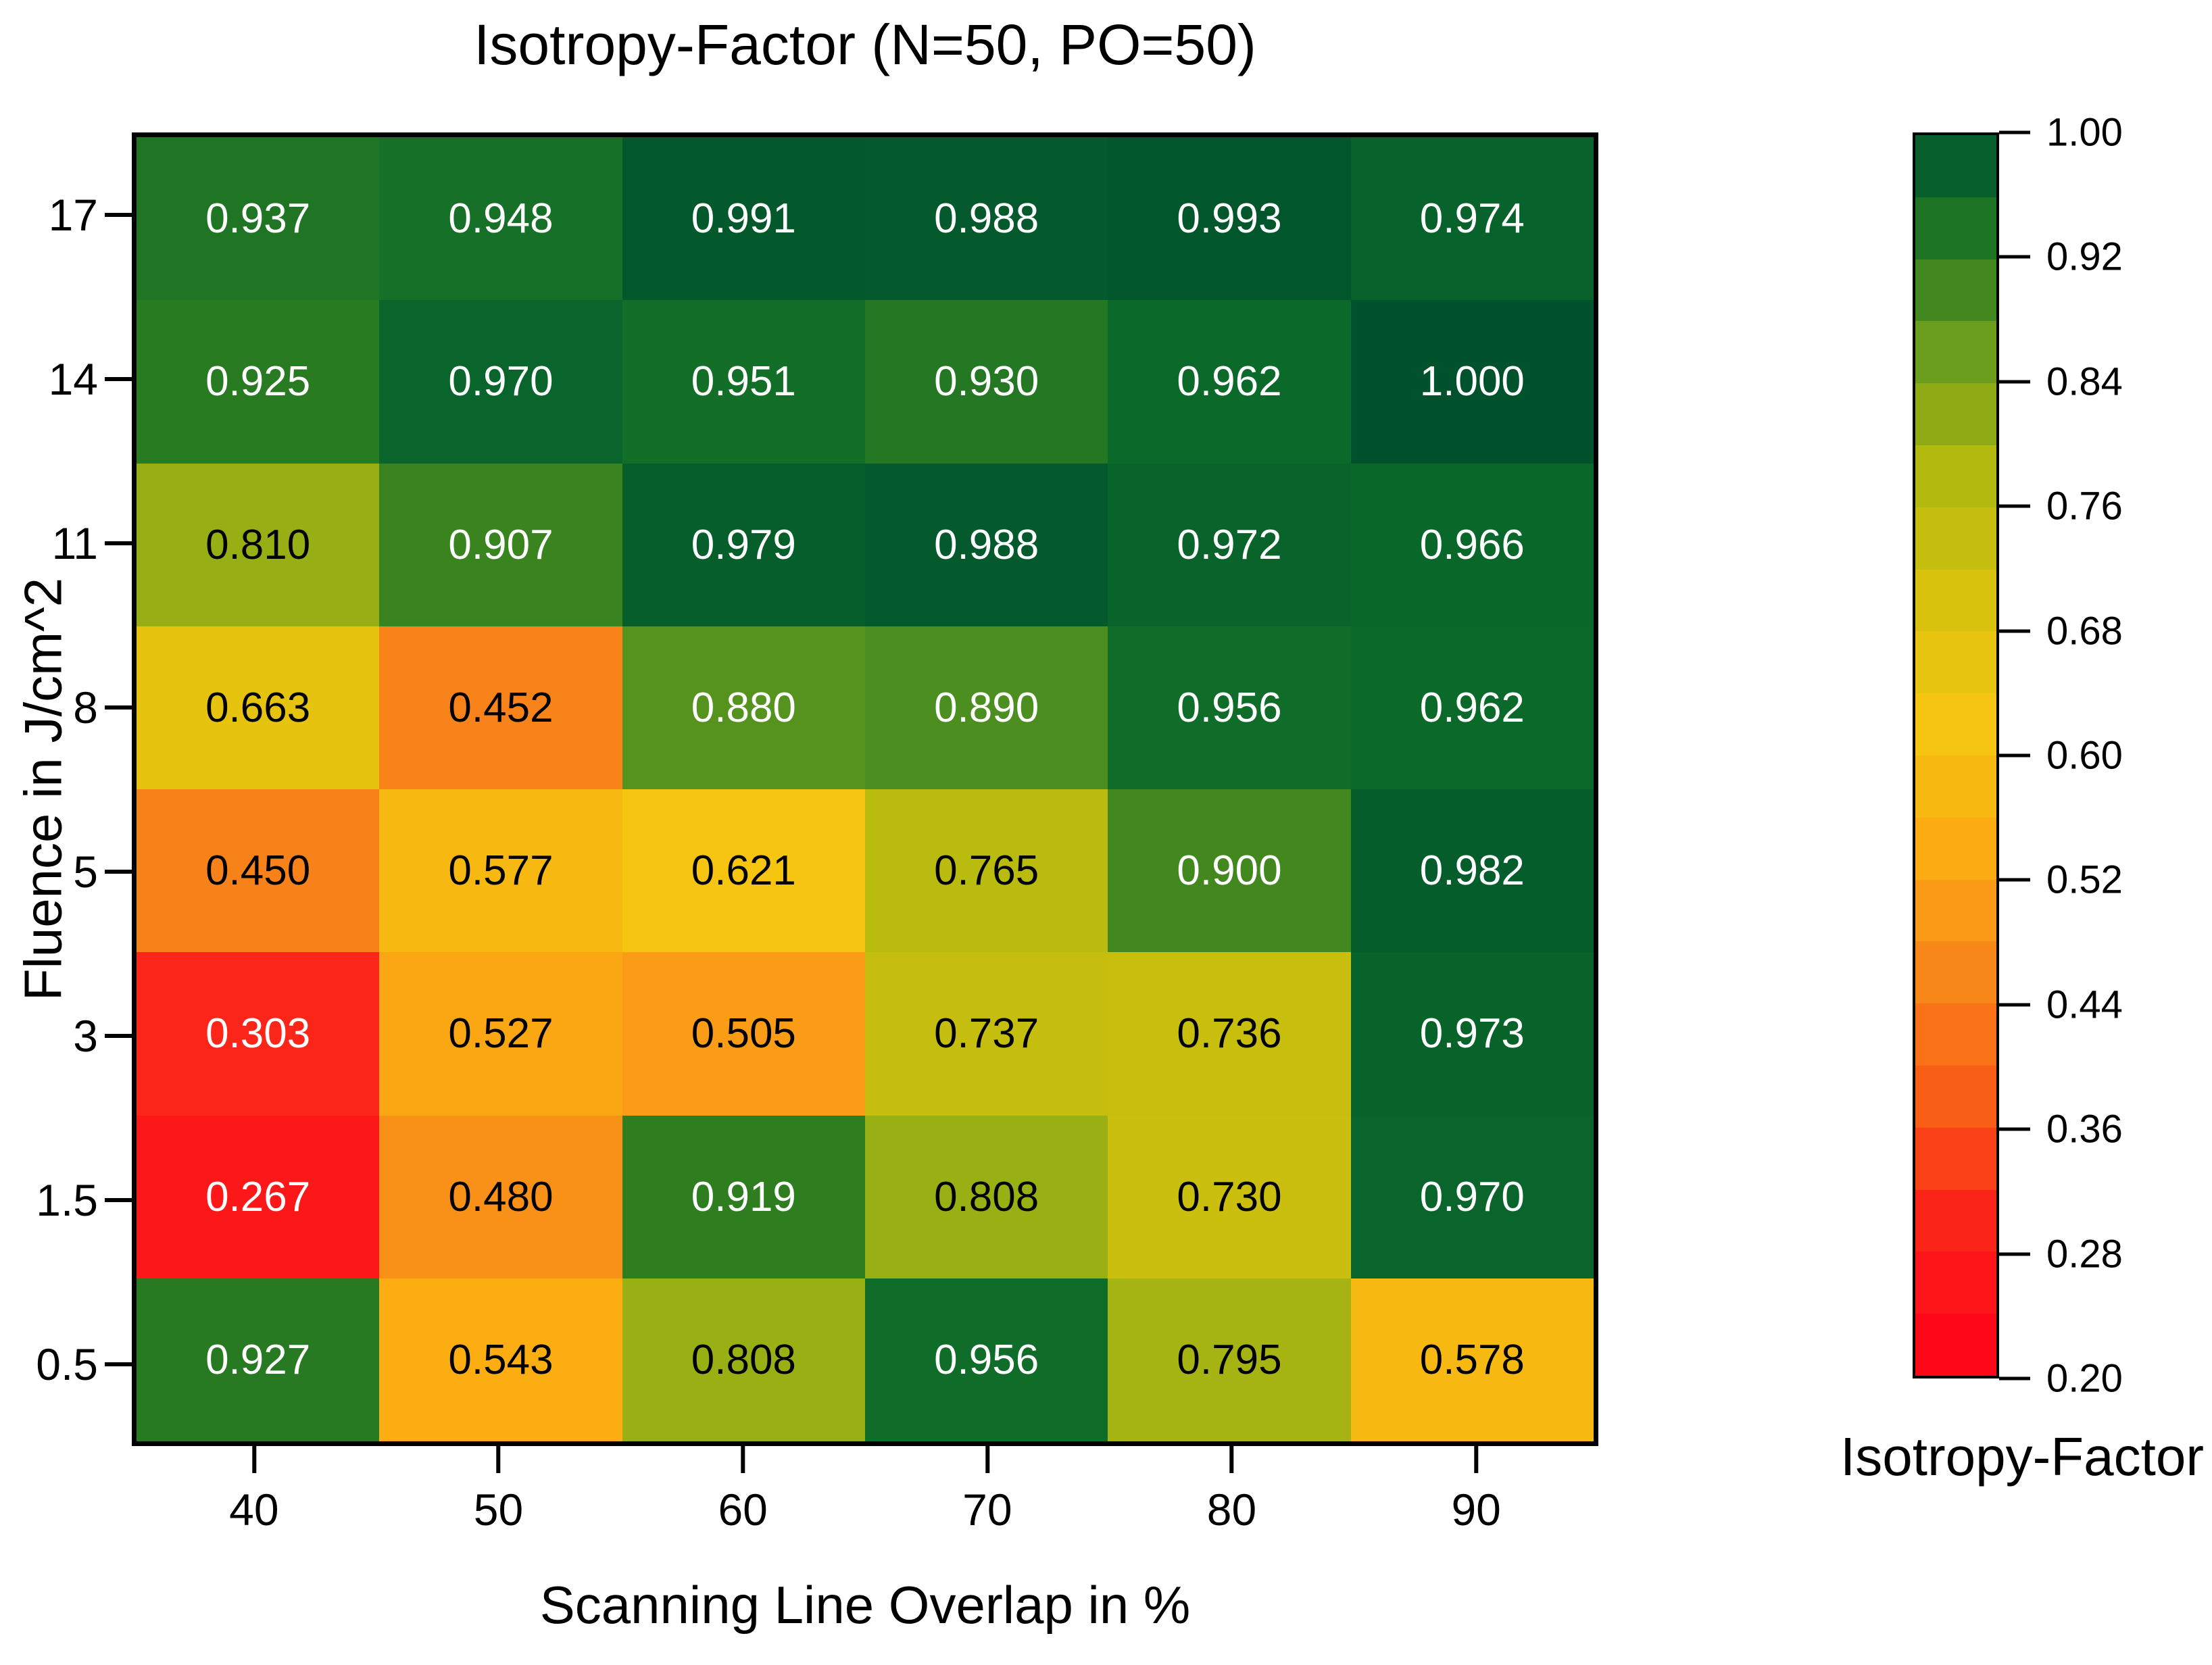  What do you see at coordinates (73, 378) in the screenshot?
I see `y-tick-label: 14` at bounding box center [73, 378].